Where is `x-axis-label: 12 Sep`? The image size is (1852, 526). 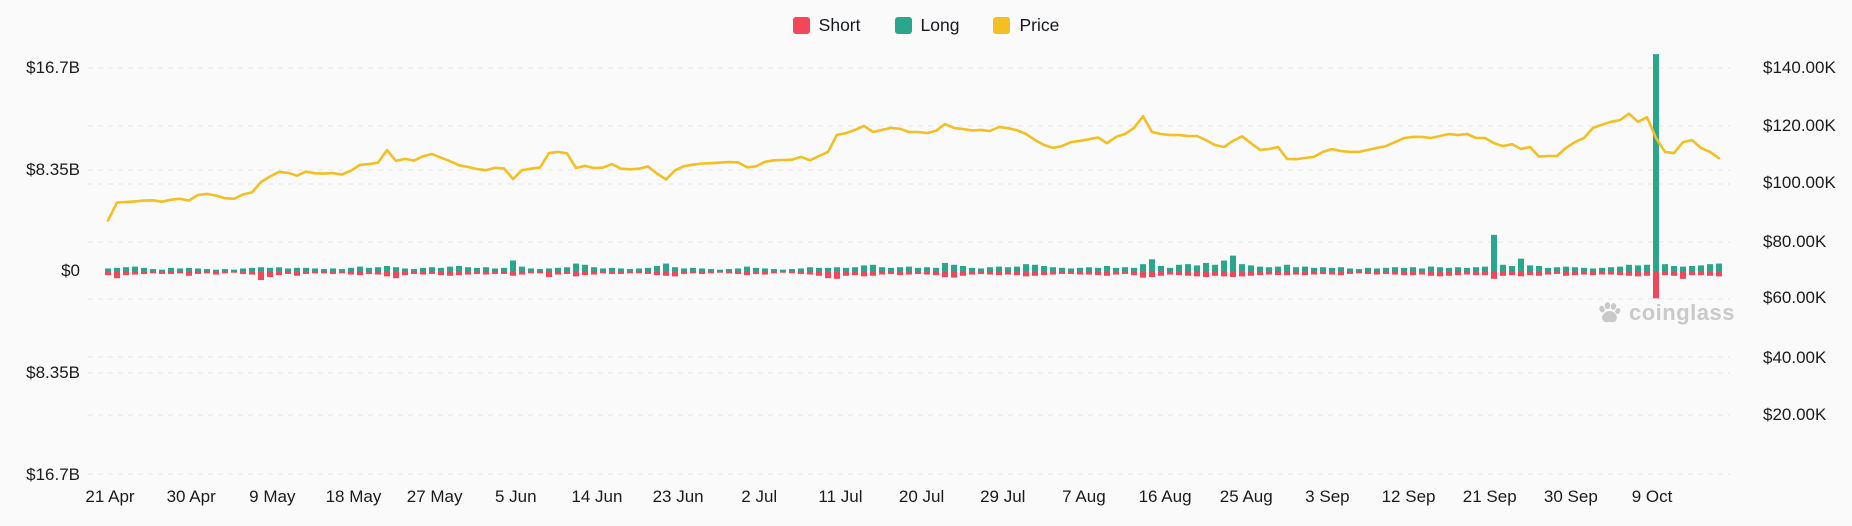
x-axis-label: 12 Sep is located at coordinates (1408, 496).